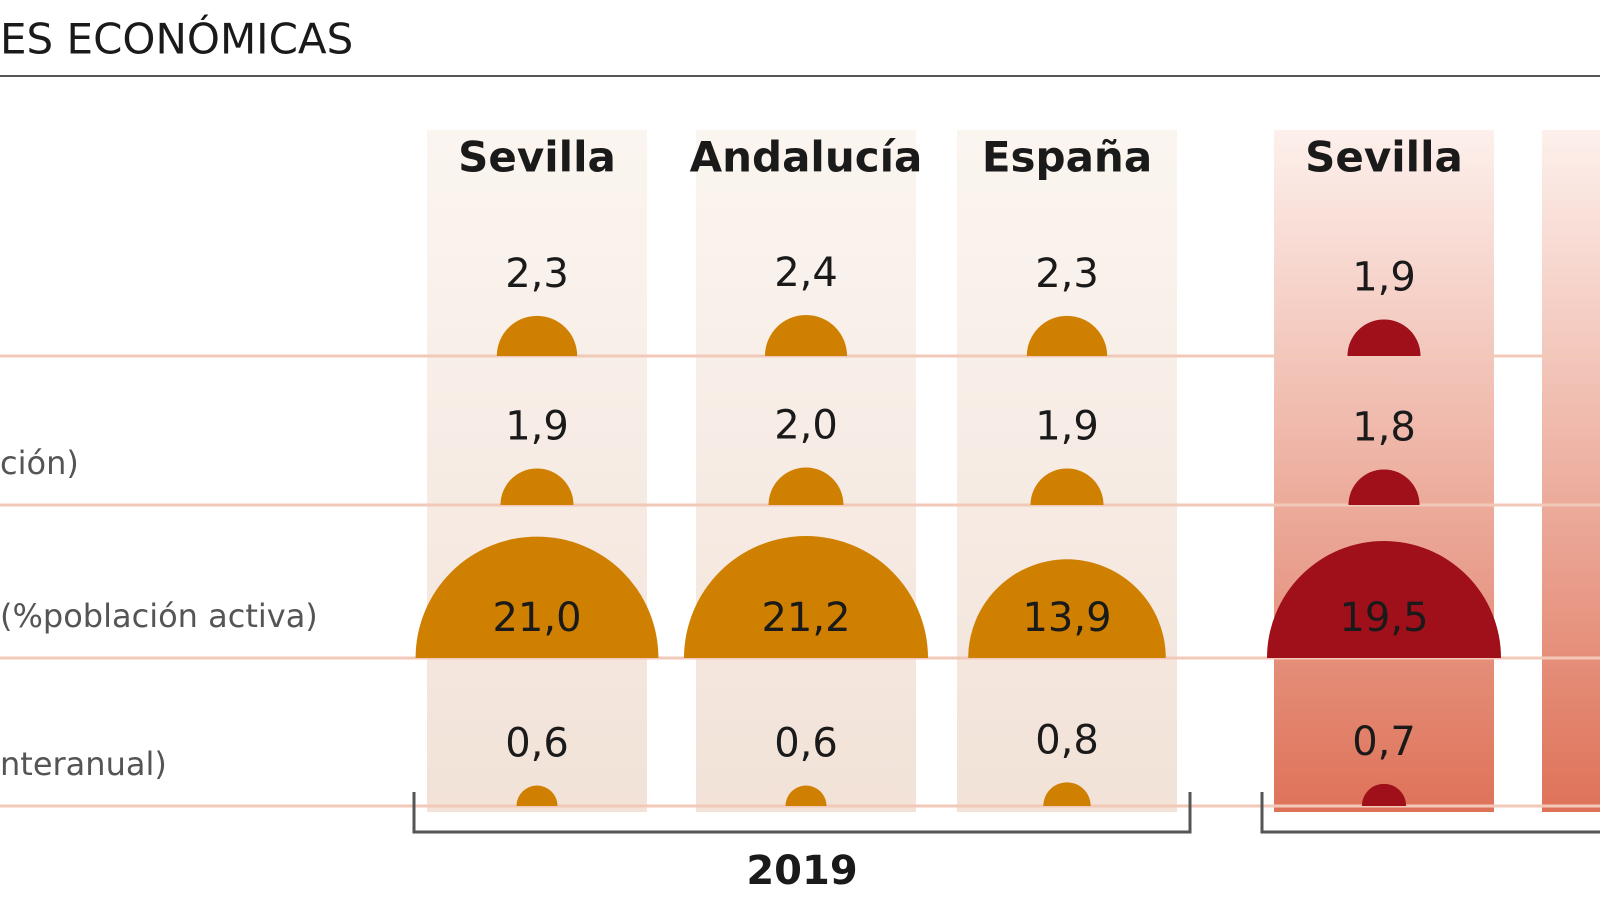 The image size is (1600, 900). What do you see at coordinates (1067, 157) in the screenshot?
I see `column-header: España` at bounding box center [1067, 157].